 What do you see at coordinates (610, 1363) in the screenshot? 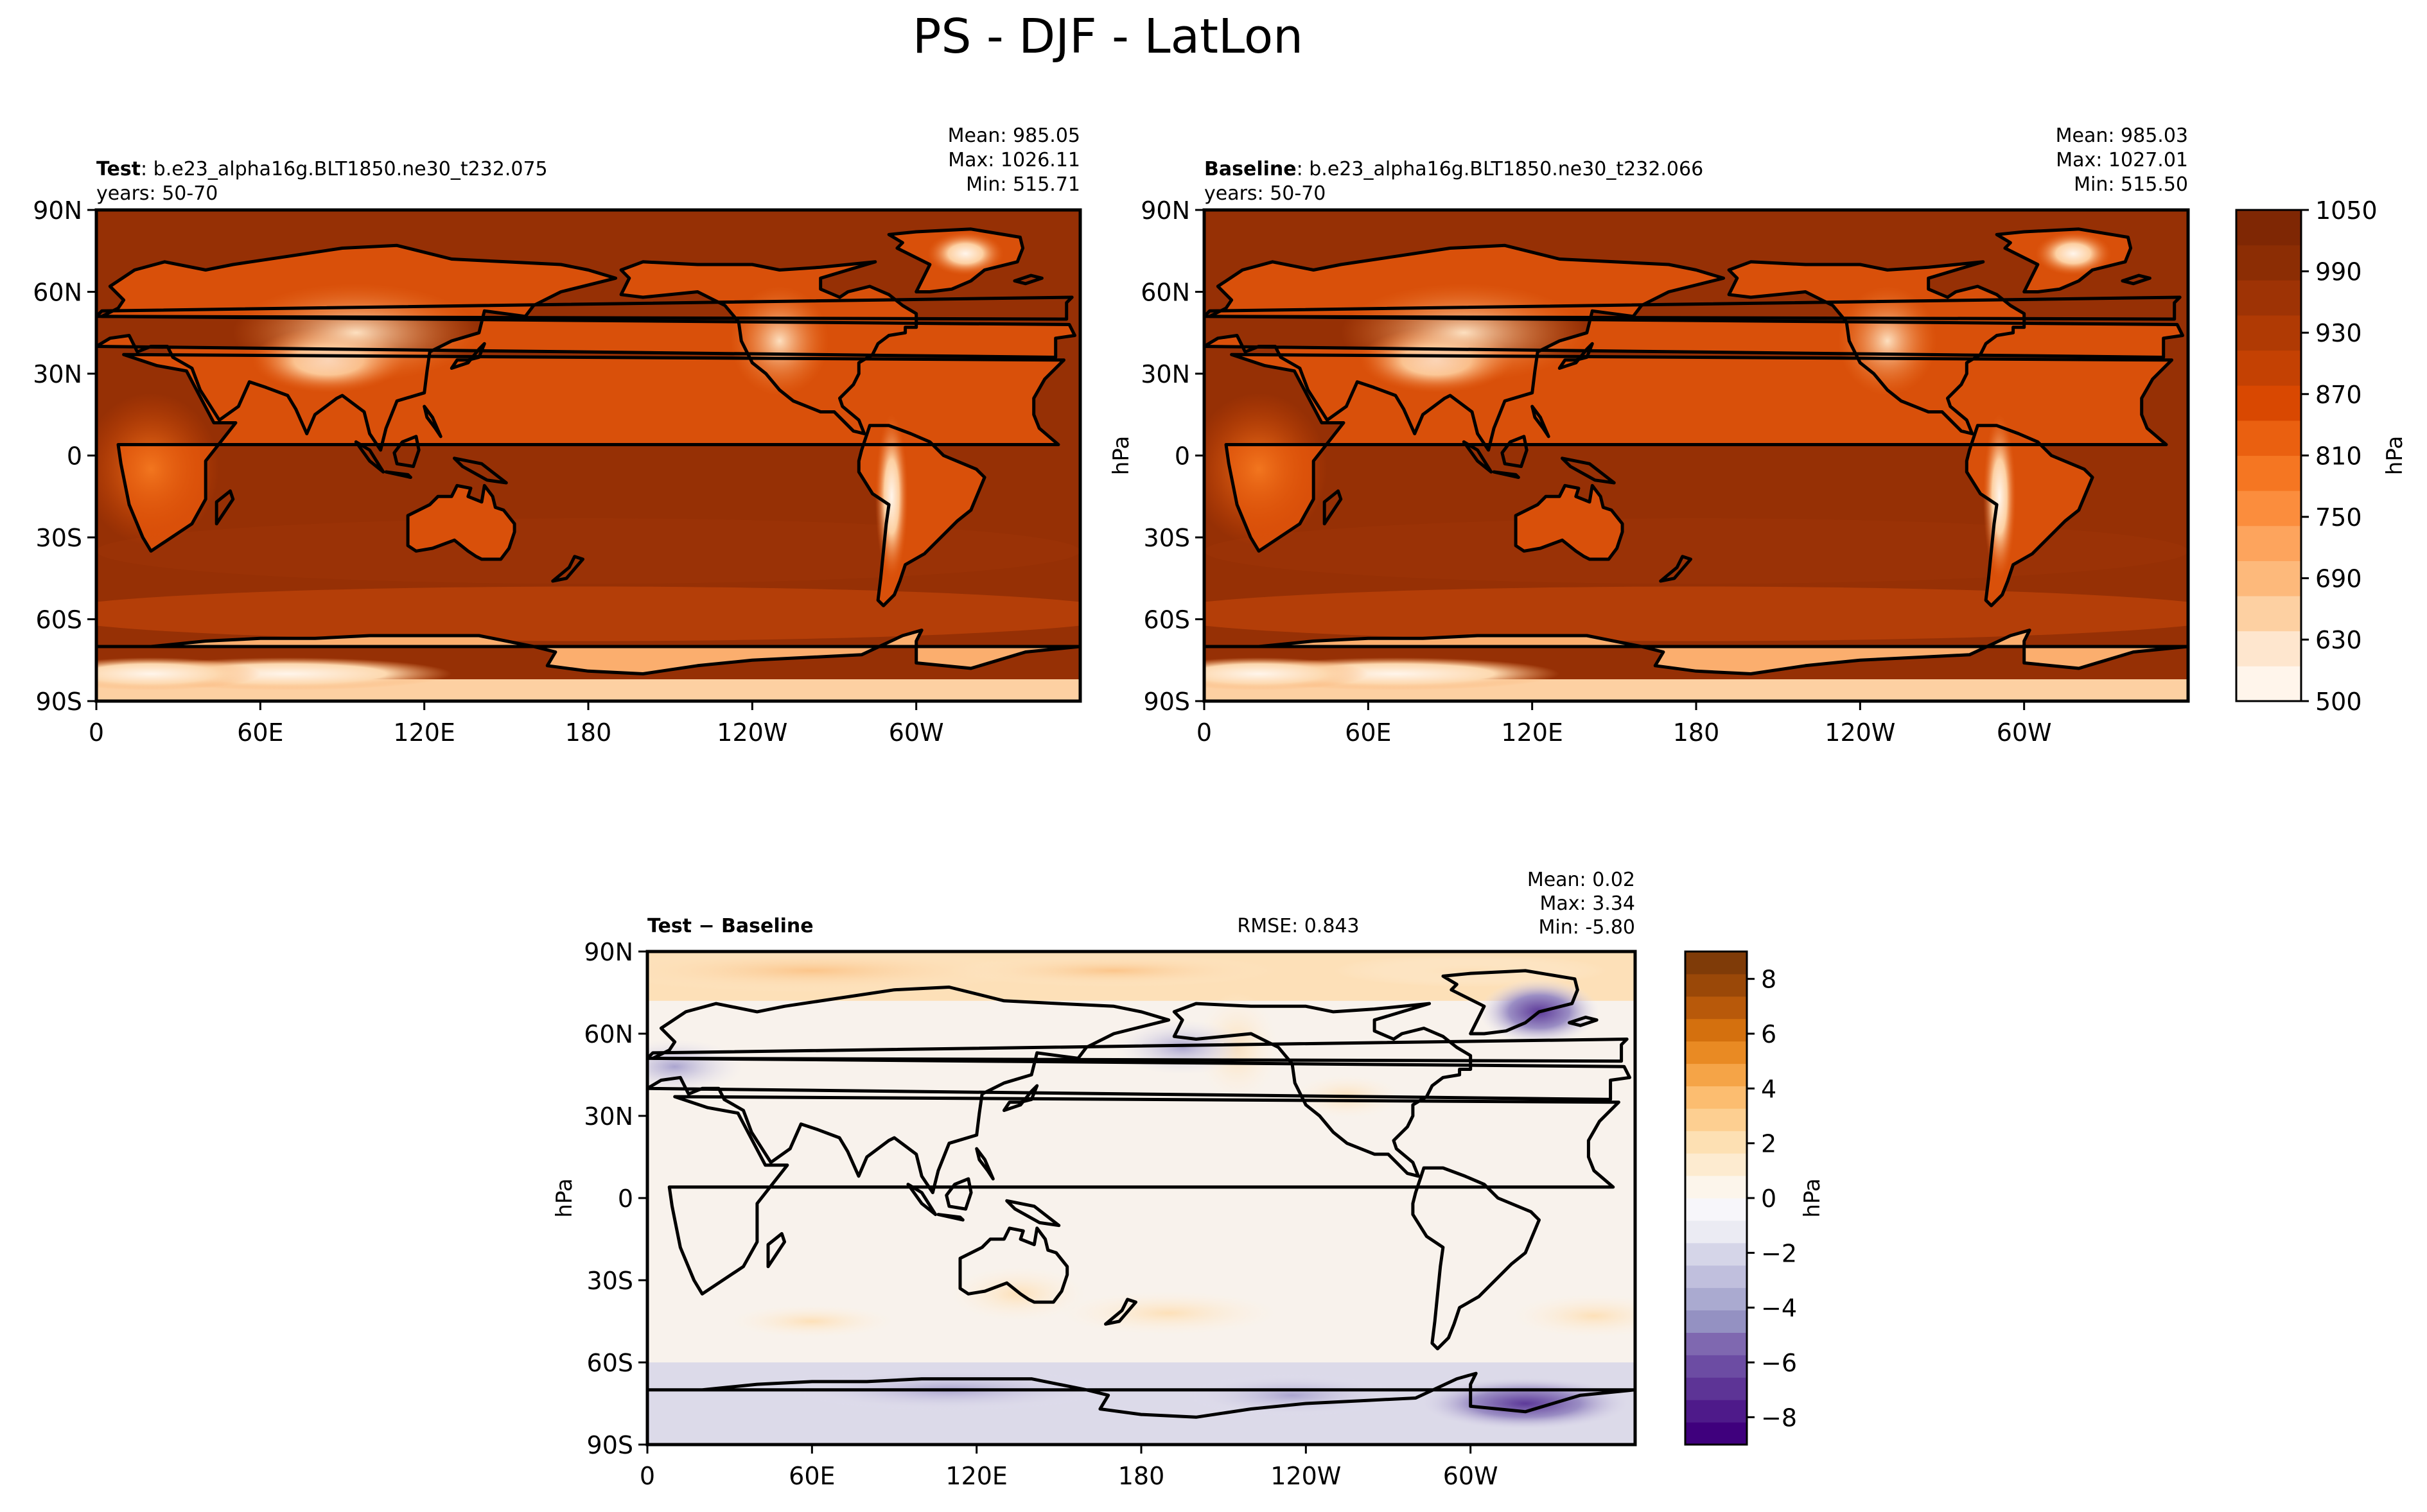
I see `y-tick-label: 60S` at bounding box center [610, 1363].